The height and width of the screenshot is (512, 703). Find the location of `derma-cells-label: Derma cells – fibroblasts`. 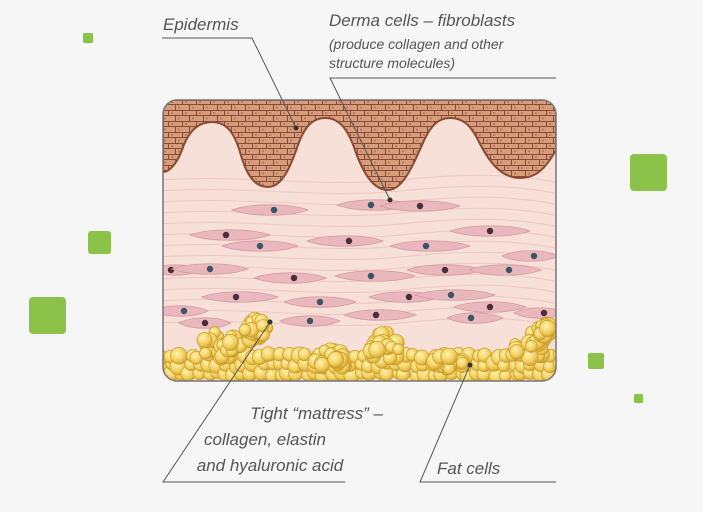

derma-cells-label: Derma cells – fibroblasts is located at coordinates (422, 20).